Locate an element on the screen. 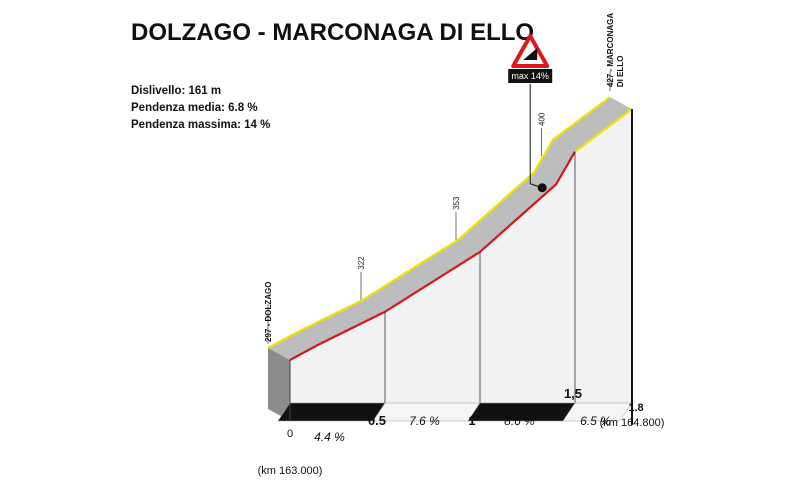  max-badge is located at coordinates (530, 76).